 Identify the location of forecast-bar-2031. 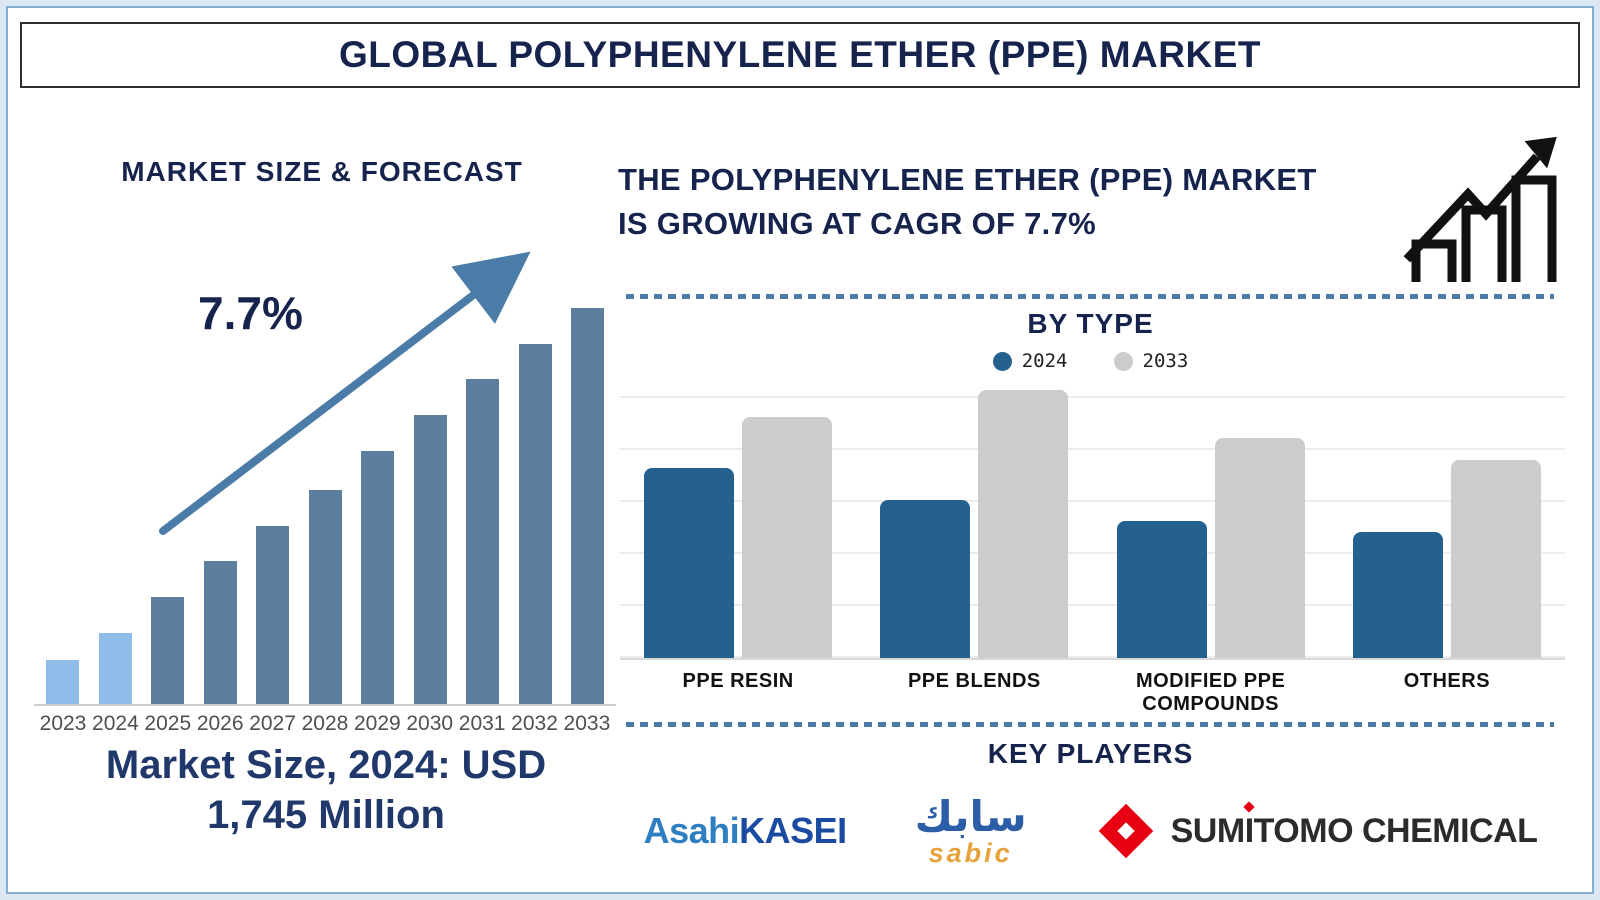
(482, 541).